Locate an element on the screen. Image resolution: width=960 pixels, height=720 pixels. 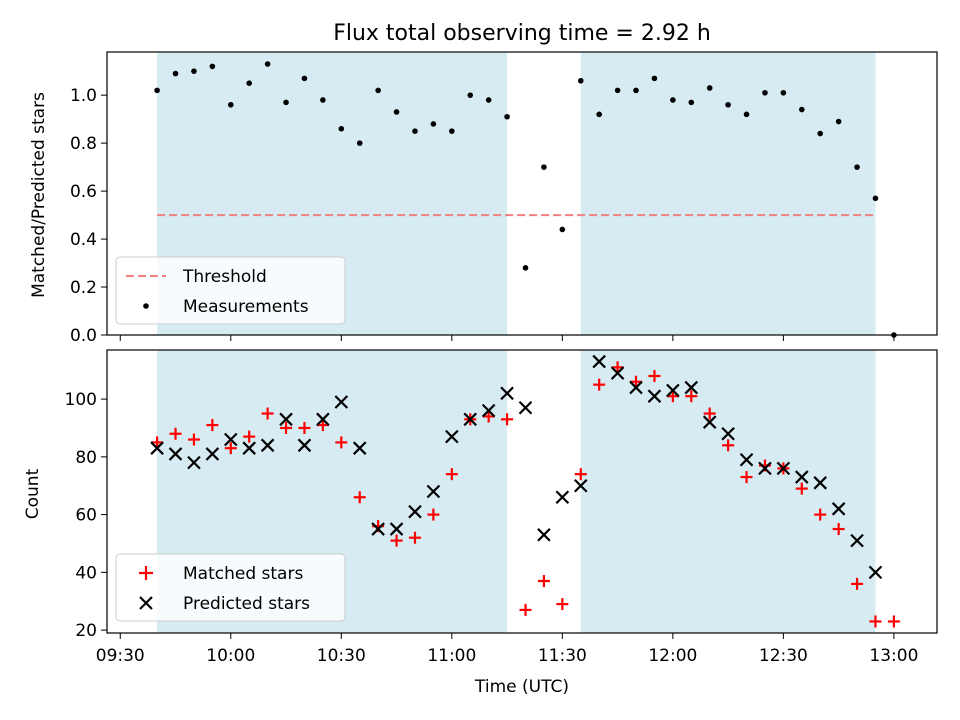
top-y-tick-label: 0.0 is located at coordinates (83, 336).